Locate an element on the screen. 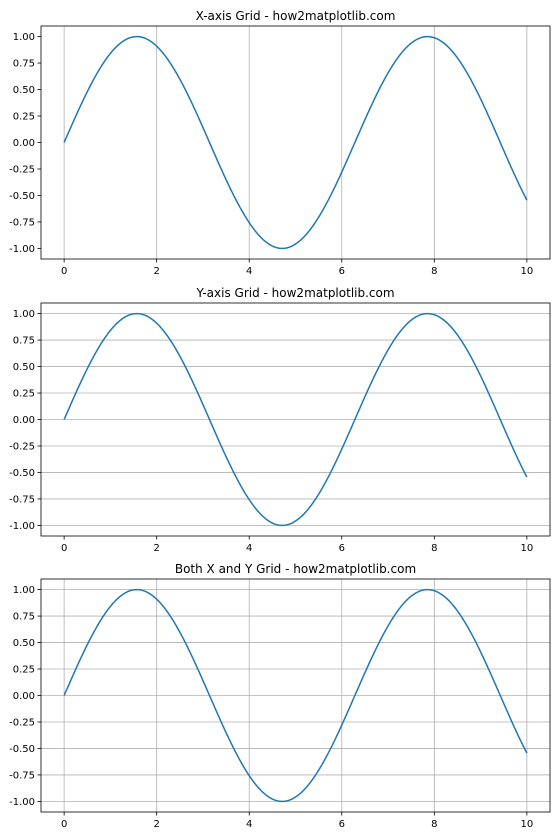 This screenshot has height=840, width=560. subplot-title: Both X and Y Grid - how2matplotlib.com is located at coordinates (295, 569).